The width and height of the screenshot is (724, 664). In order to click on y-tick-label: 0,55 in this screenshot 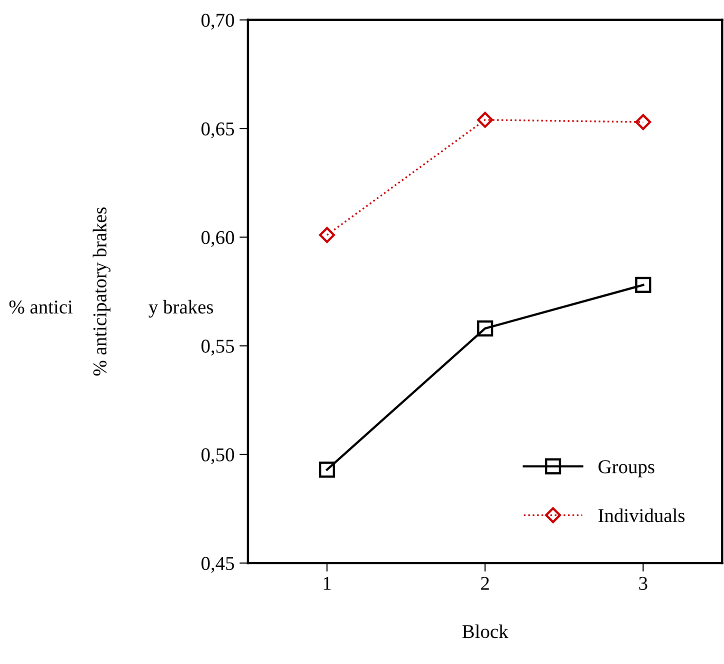, I will do `click(217, 348)`.